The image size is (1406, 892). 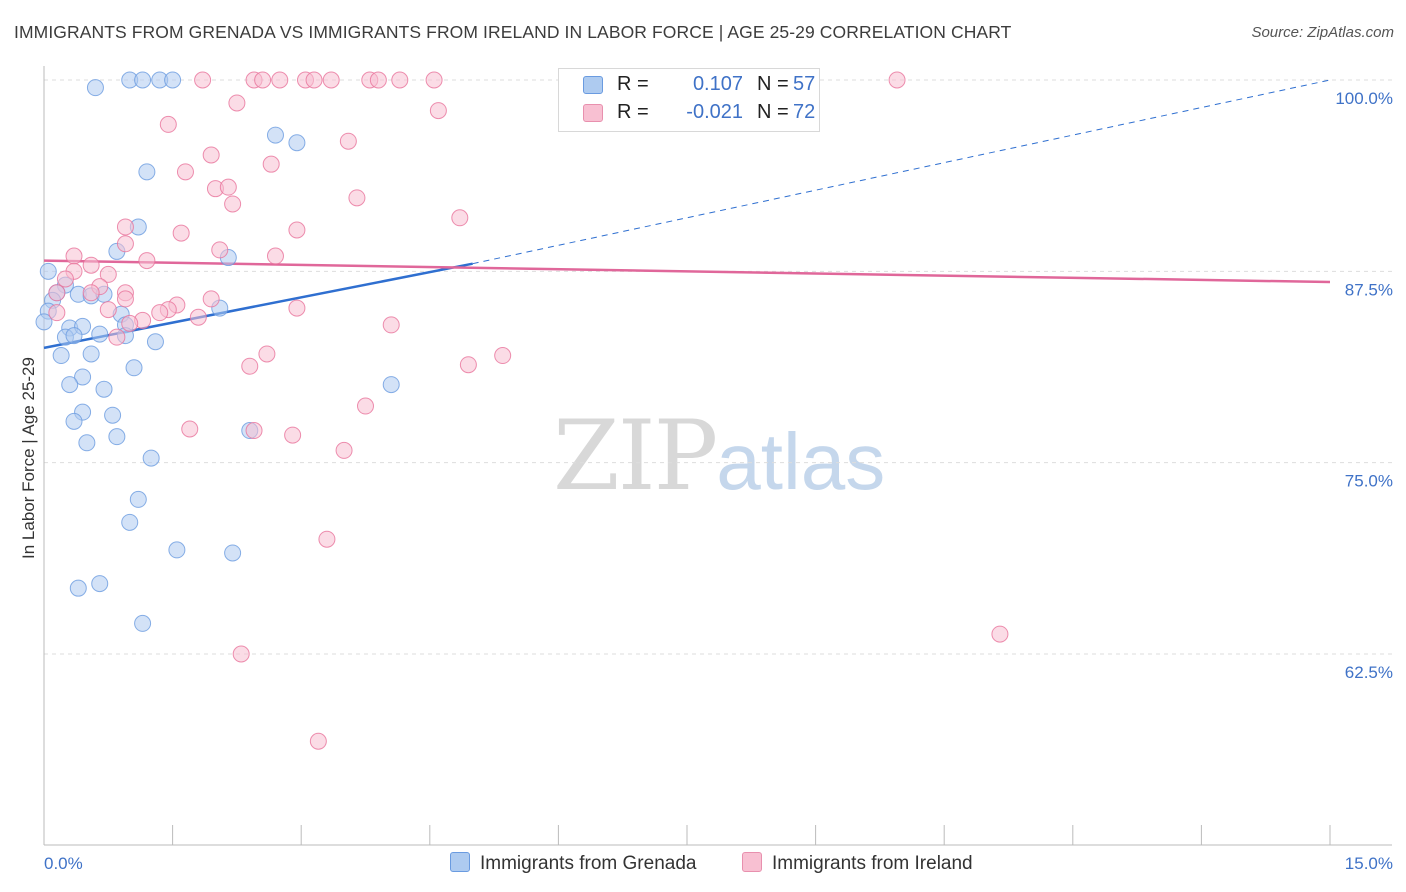 I want to click on source-label: Source: ZipAtlas.com, so click(x=1322, y=32).